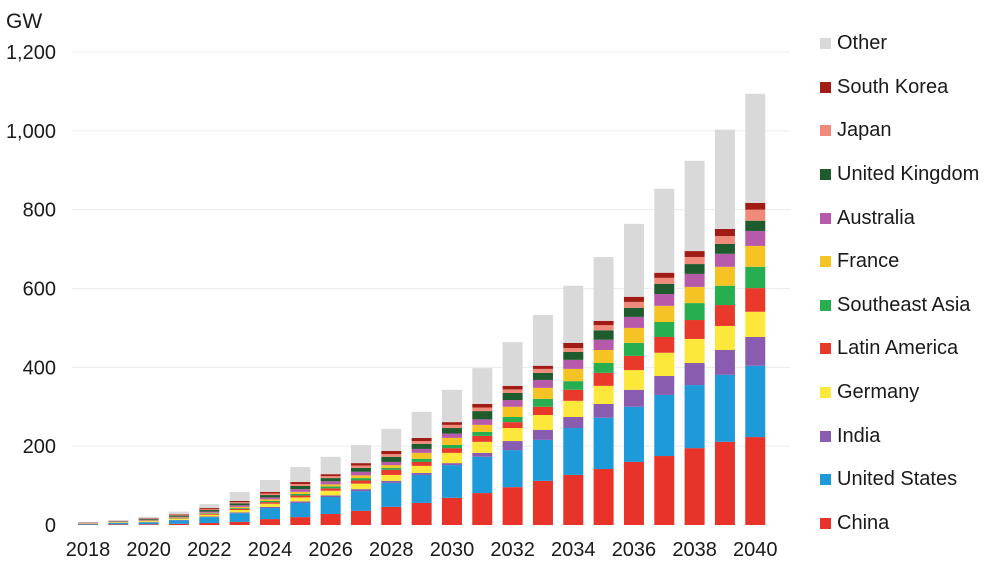  Describe the element at coordinates (39, 368) in the screenshot. I see `y-tick-label: 400` at that location.